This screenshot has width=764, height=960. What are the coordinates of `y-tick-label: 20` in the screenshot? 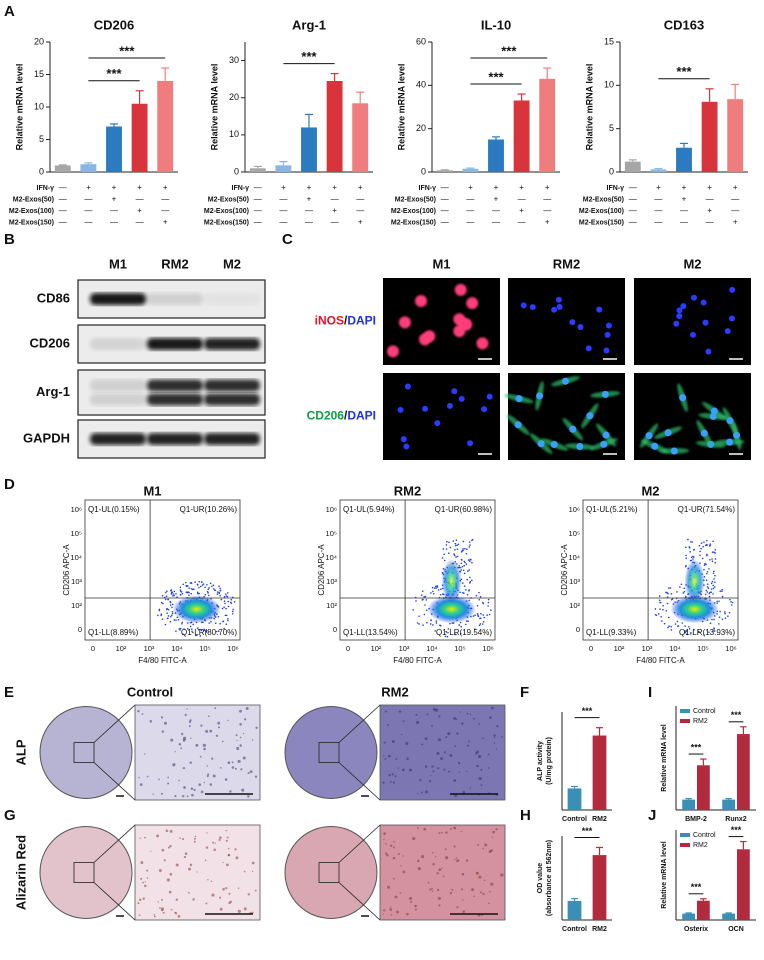 It's located at (421, 128).